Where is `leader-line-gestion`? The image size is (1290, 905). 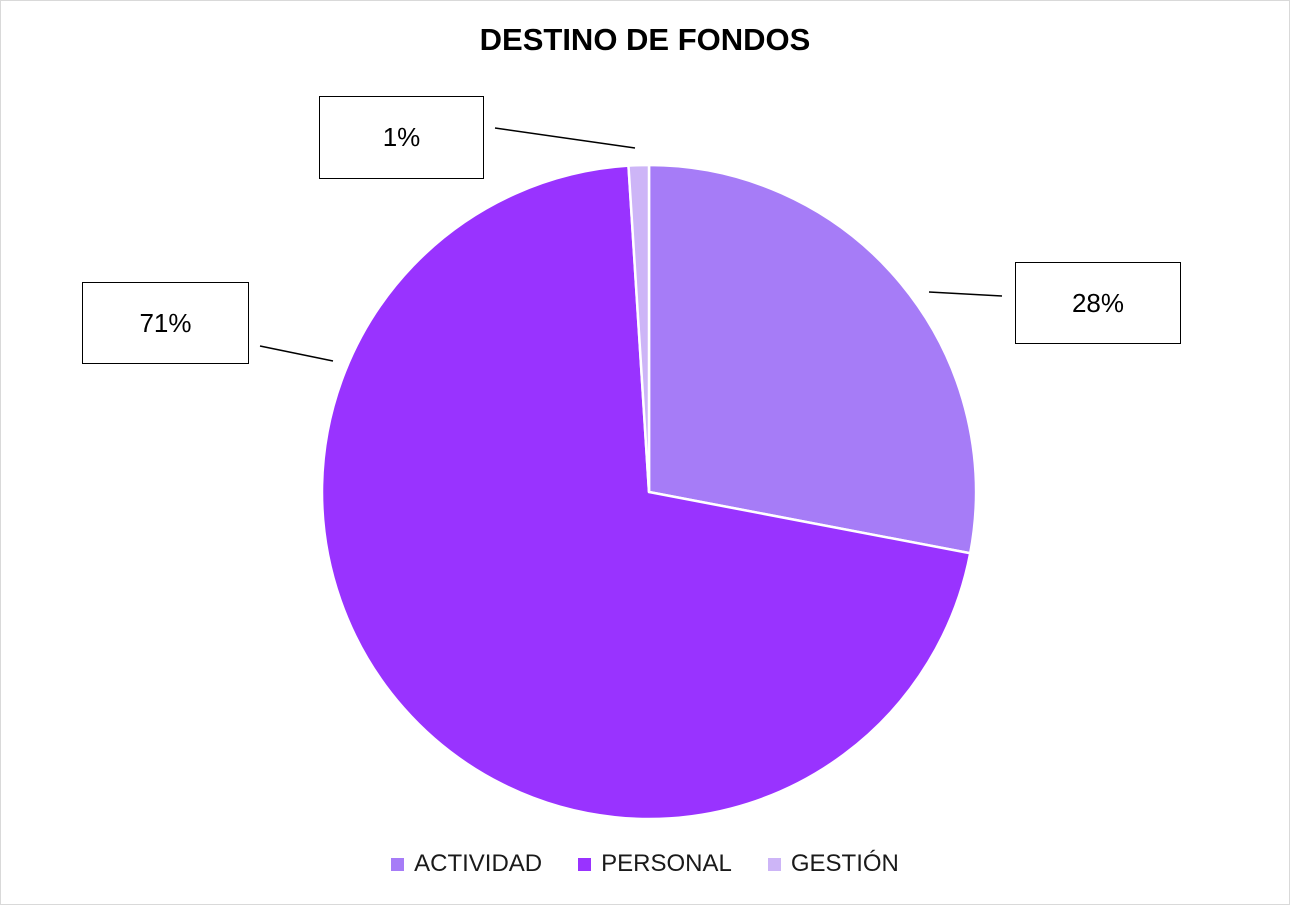 leader-line-gestion is located at coordinates (565, 138).